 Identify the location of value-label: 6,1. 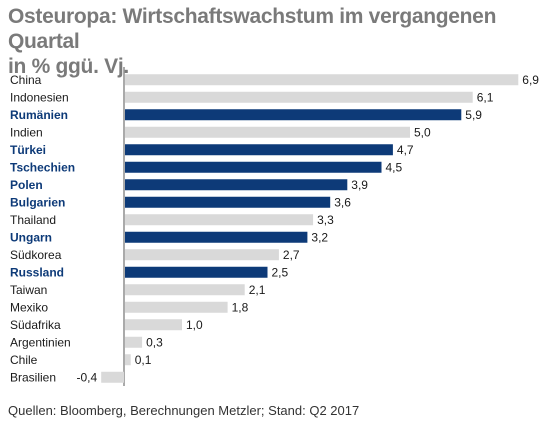
(485, 97).